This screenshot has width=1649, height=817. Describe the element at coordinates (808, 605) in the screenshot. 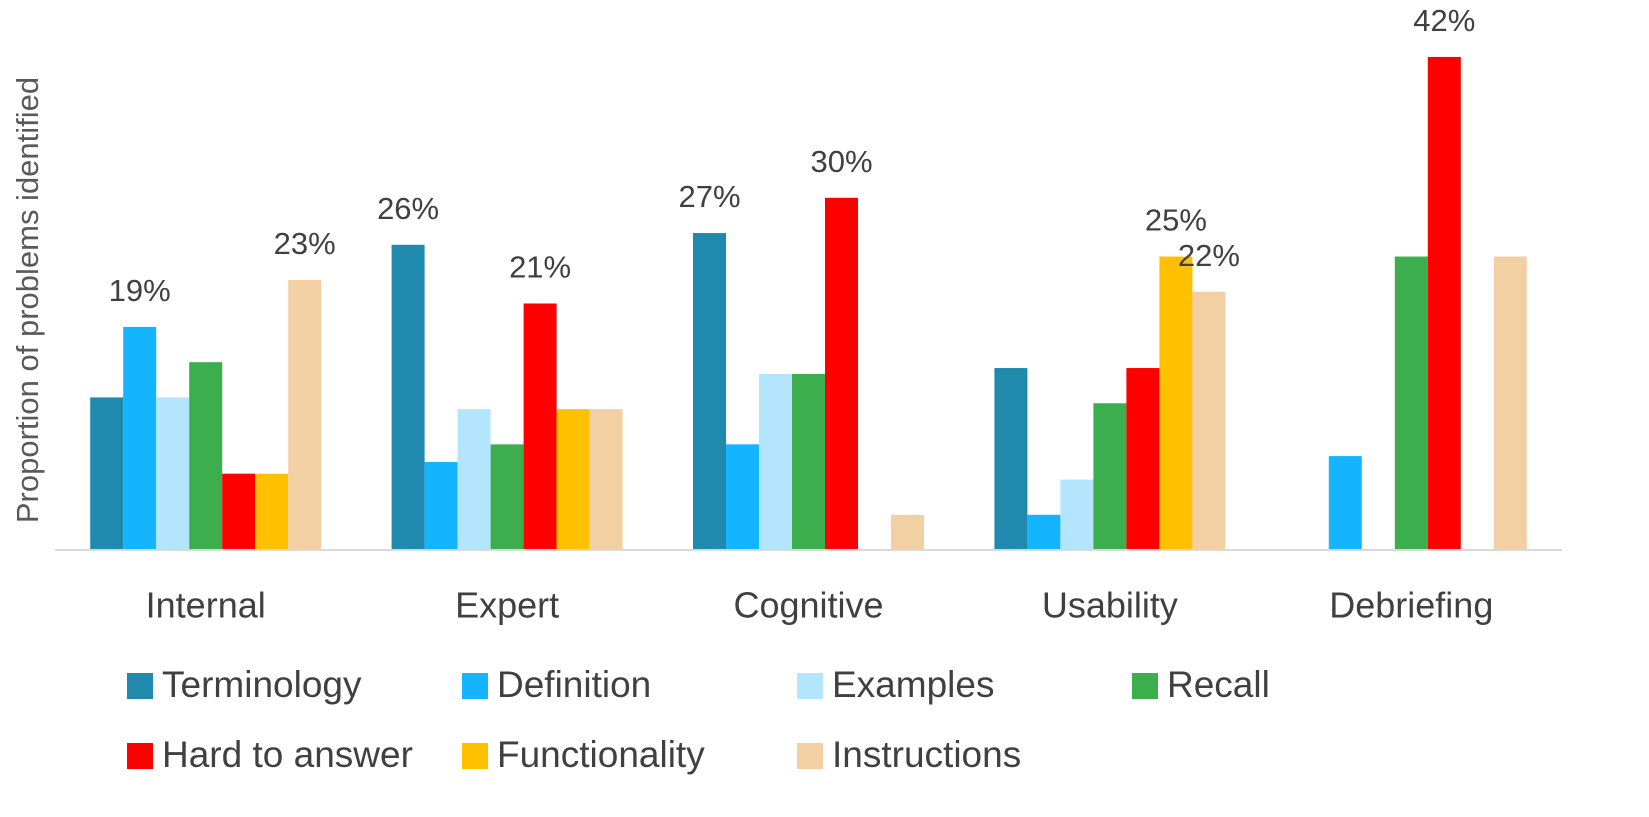

I see `x-tick-label: Cognitive` at that location.